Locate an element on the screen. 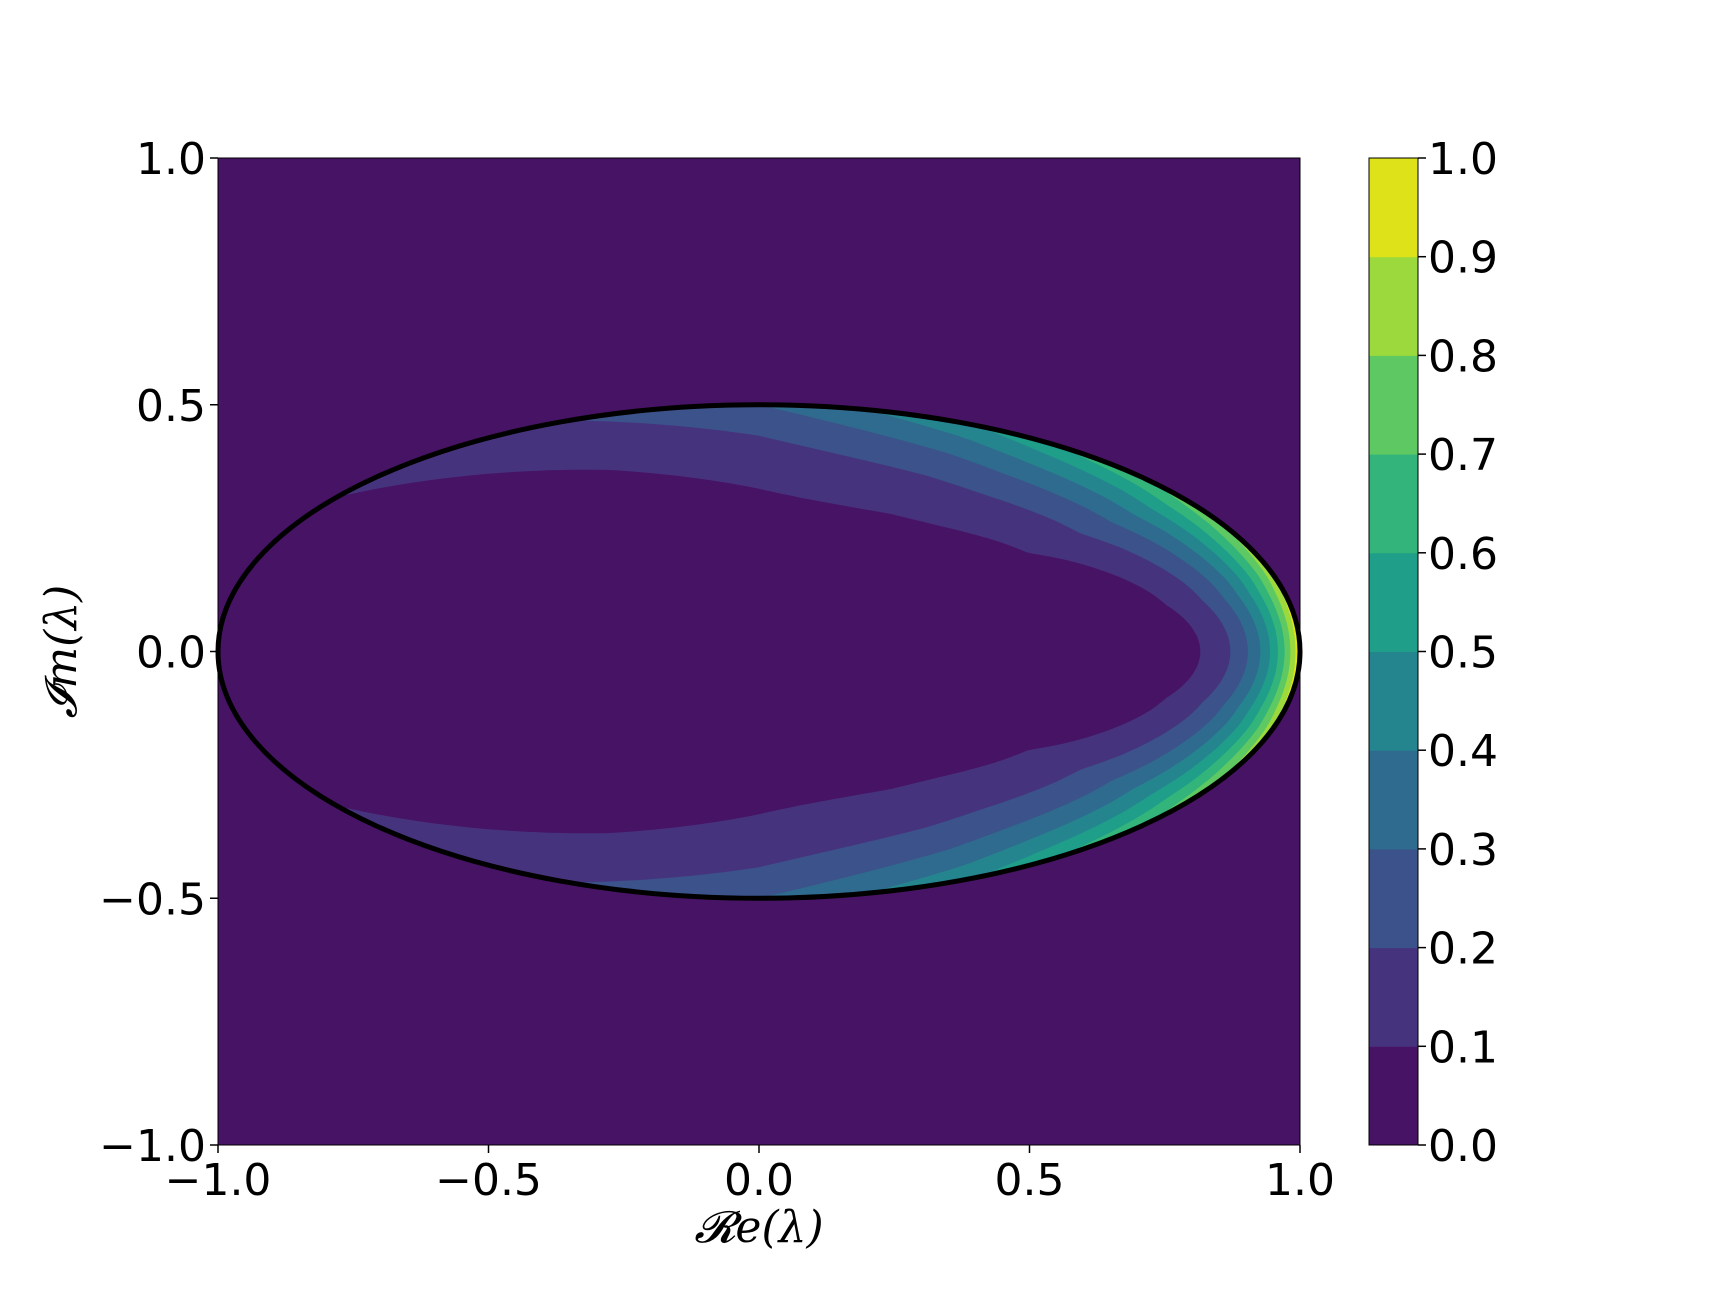 Image resolution: width=1728 pixels, height=1296 pixels. colorbar-tick-label: 0.7 is located at coordinates (1463, 455).